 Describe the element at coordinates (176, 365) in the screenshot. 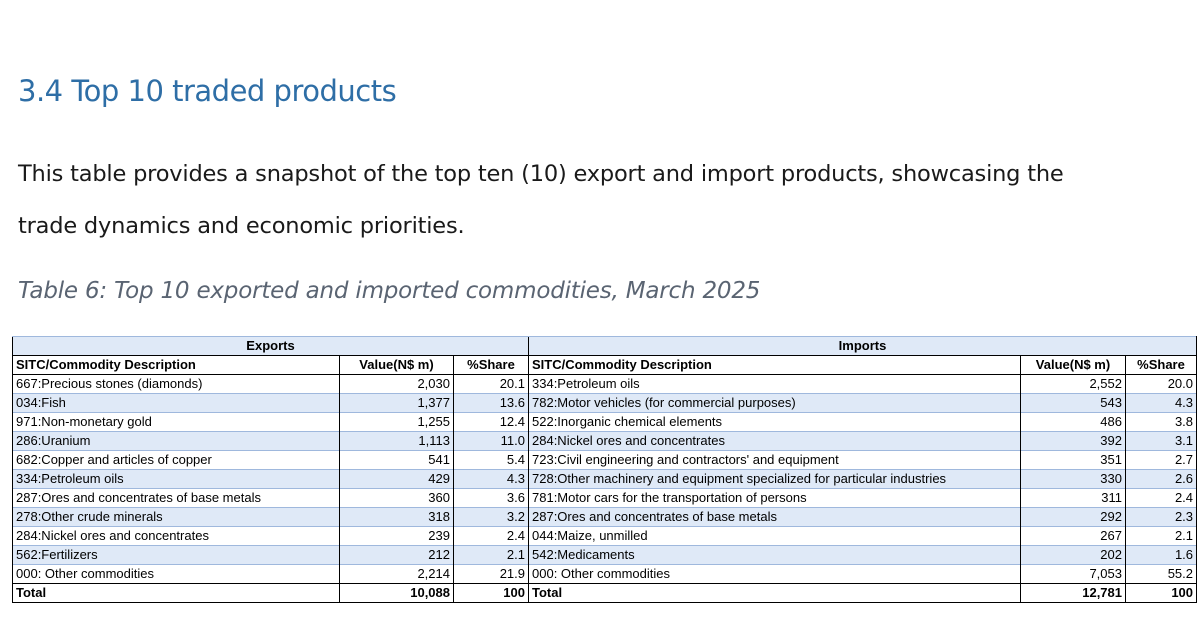

I see `exports-desc-header: SITC/Commodity Description` at that location.